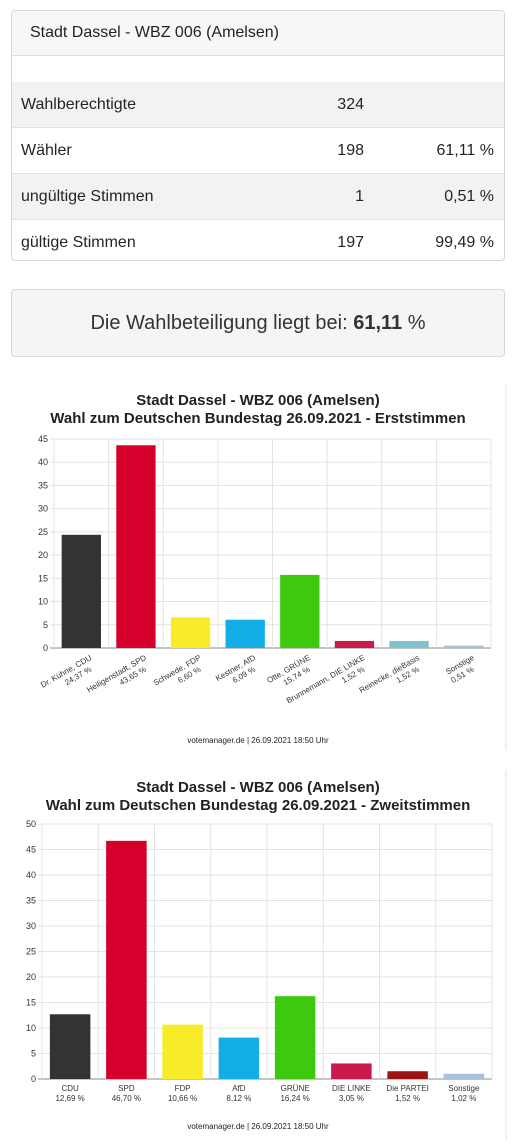 The width and height of the screenshot is (516, 1144). Describe the element at coordinates (294, 1098) in the screenshot. I see `value-label: 16,24 %` at that location.